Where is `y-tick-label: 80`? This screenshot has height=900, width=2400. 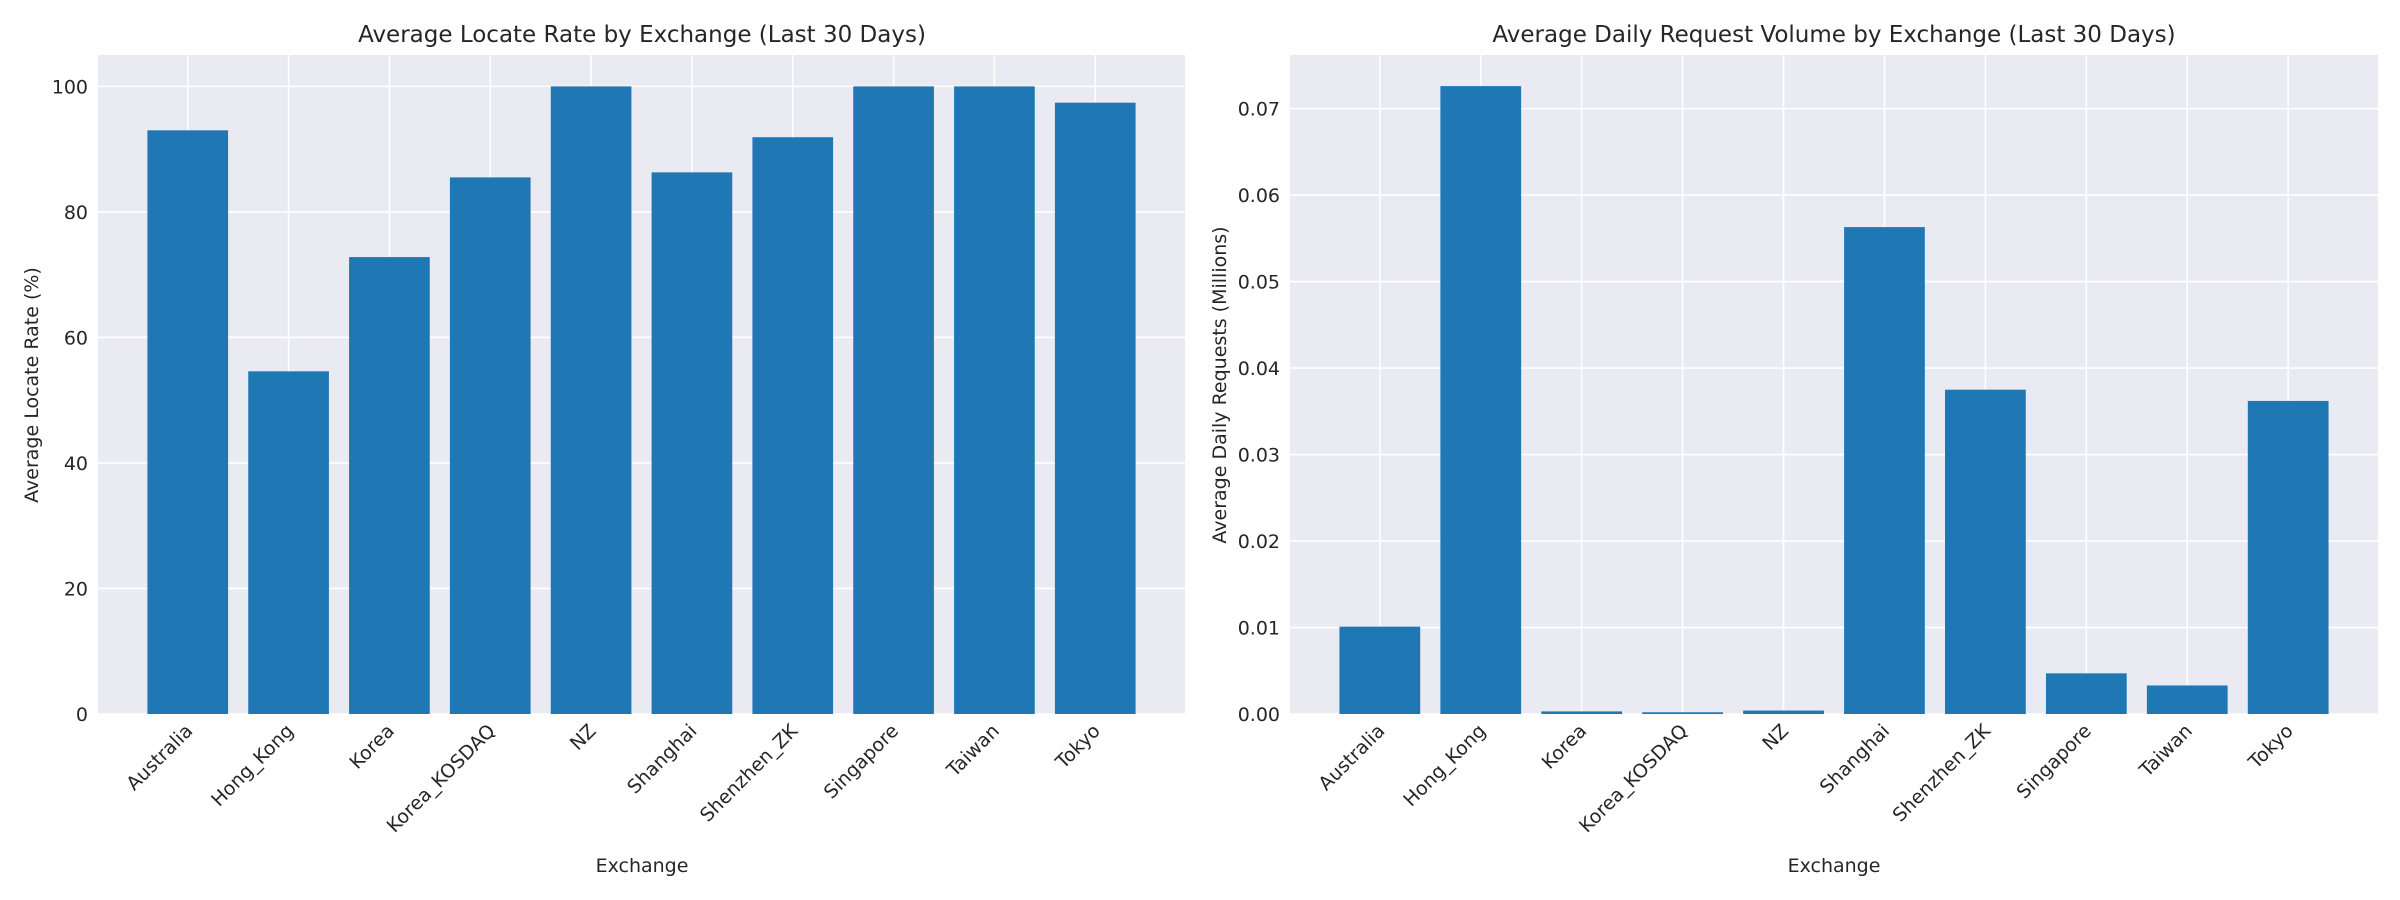
y-tick-label: 80 is located at coordinates (76, 213).